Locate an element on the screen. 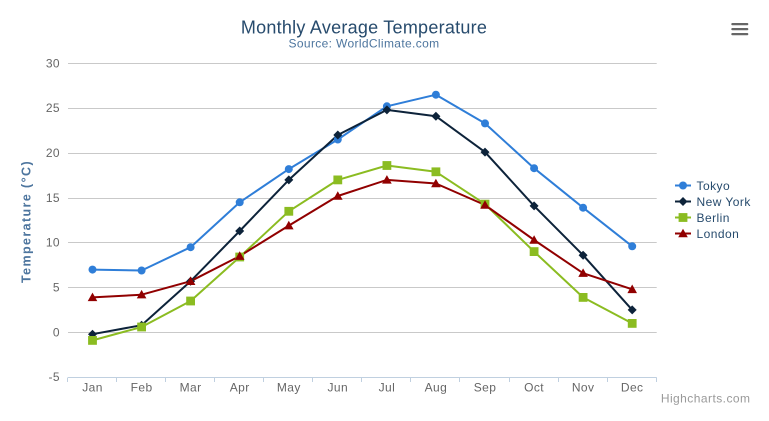 This screenshot has height=421, width=769. svg-text: Dec is located at coordinates (632, 388).